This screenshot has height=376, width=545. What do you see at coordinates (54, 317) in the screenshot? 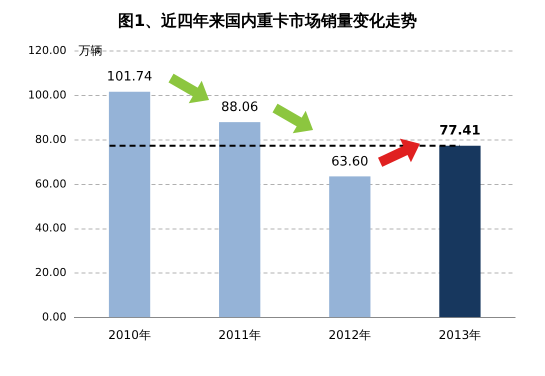
I see `y-tick-label: 0.00` at bounding box center [54, 317].